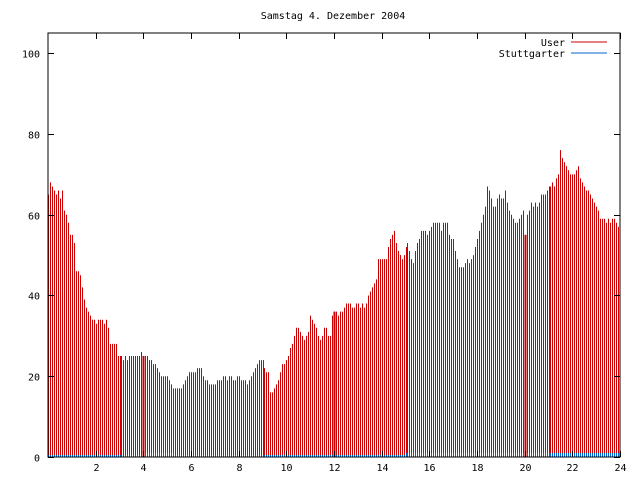 This screenshot has width=640, height=480. What do you see at coordinates (34, 378) in the screenshot?
I see `y-tick-label: 20` at bounding box center [34, 378].